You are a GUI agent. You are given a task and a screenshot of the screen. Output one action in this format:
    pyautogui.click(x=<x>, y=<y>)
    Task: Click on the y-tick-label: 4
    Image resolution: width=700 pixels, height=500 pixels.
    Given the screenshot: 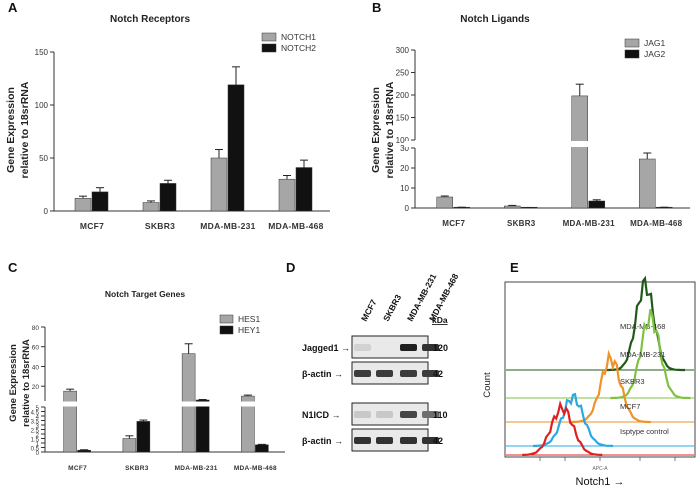 What is the action you would take?
    pyautogui.click(x=38, y=418)
    